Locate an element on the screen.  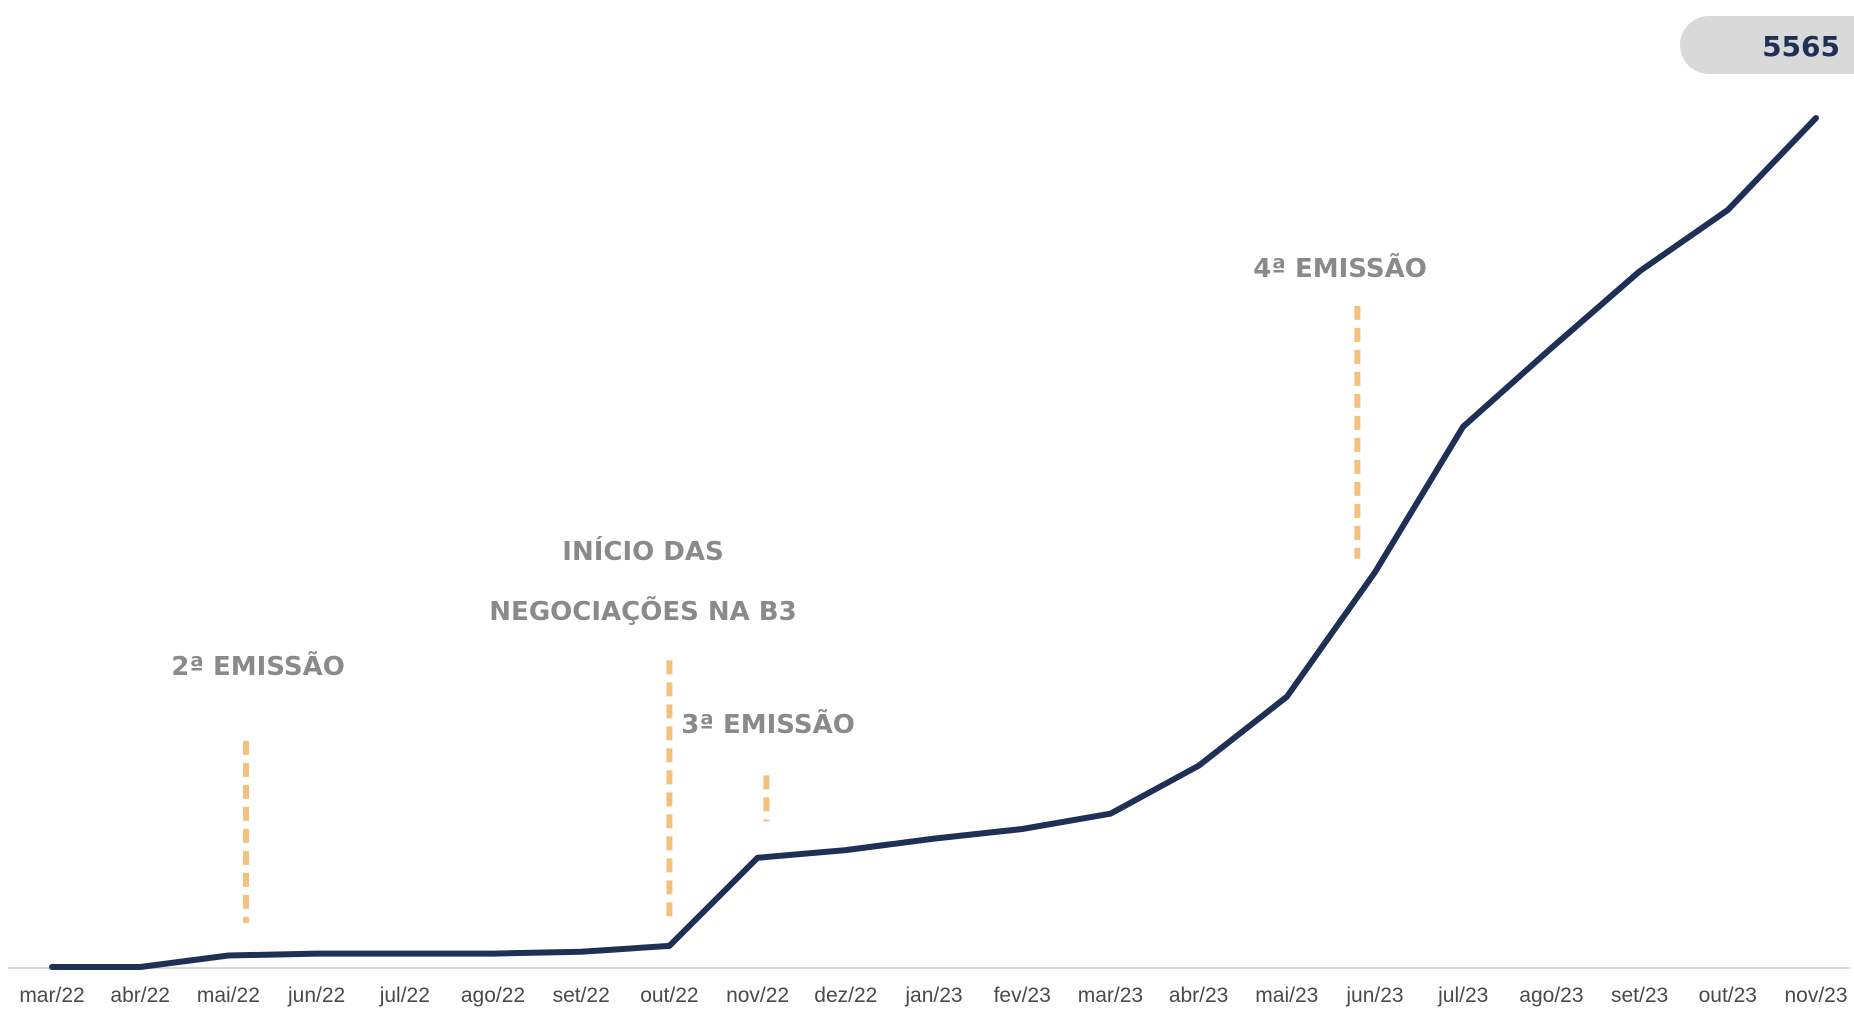
x-tick-label: fev/23 is located at coordinates (1022, 995).